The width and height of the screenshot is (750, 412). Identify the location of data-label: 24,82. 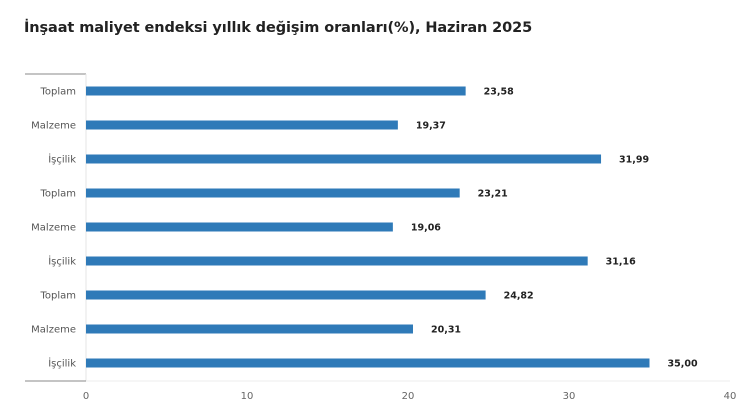
(519, 296).